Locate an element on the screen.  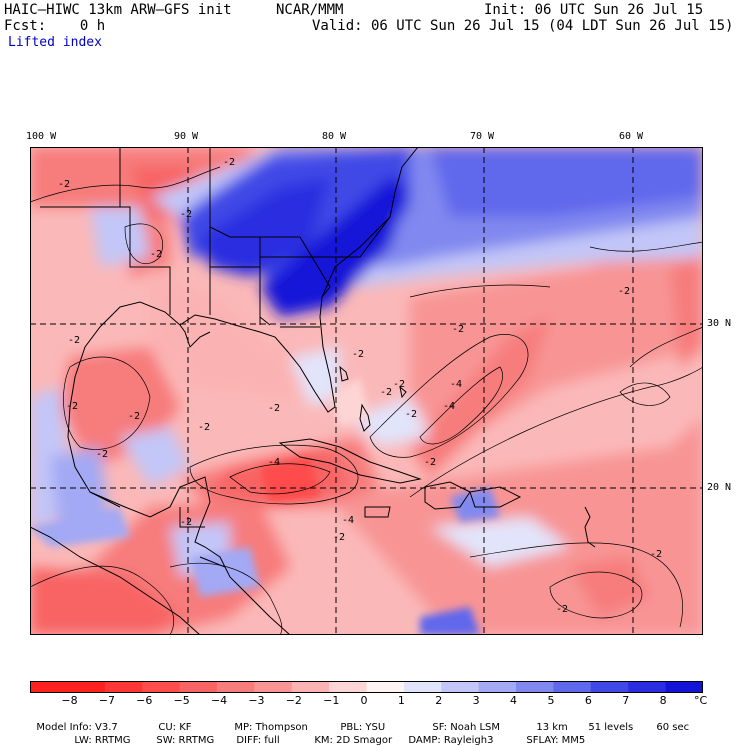
model-info-item: SW: RRTMG is located at coordinates (185, 740).